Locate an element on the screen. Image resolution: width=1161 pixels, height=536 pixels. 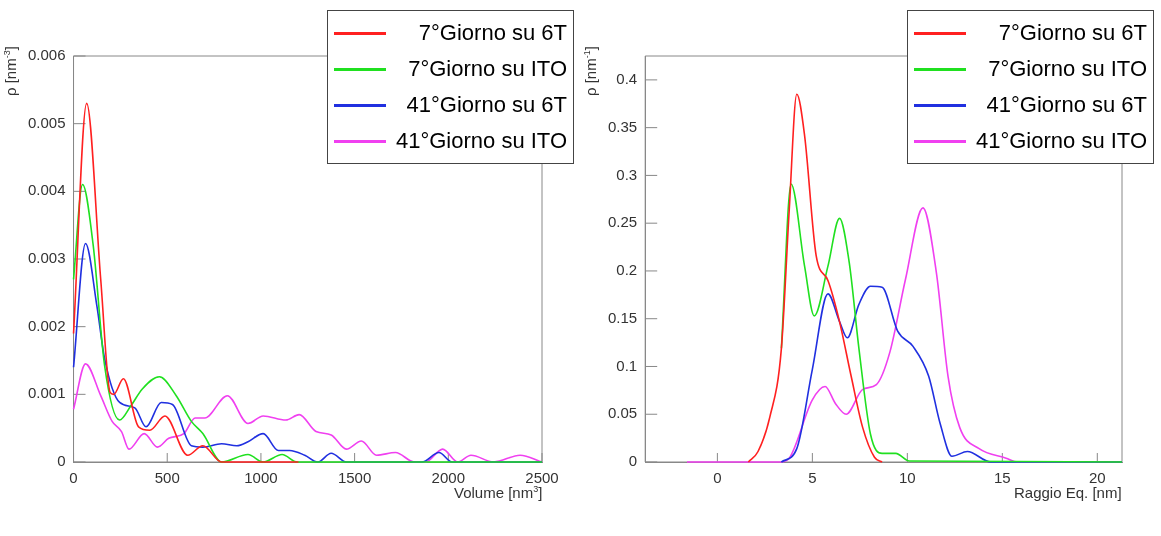
y-tick-label: 0.35 is located at coordinates (622, 126).